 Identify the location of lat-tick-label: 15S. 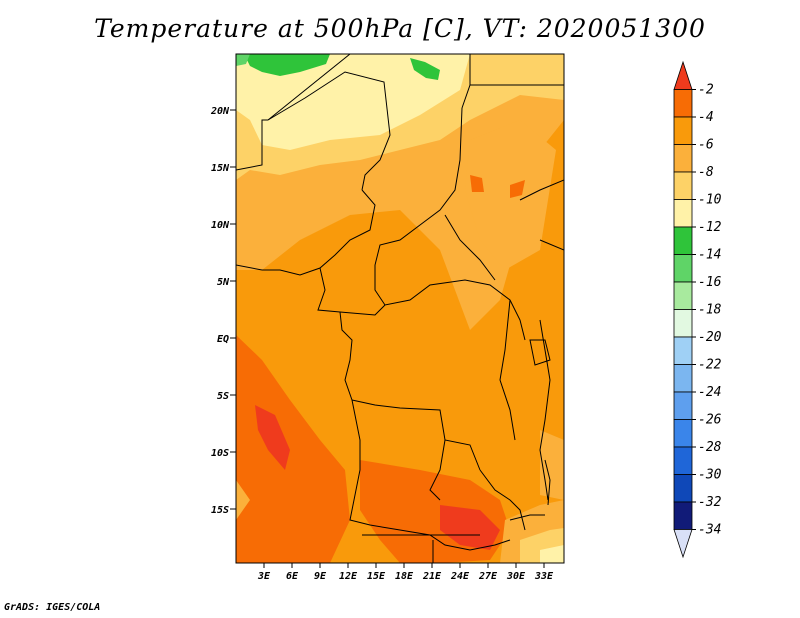
(220, 510).